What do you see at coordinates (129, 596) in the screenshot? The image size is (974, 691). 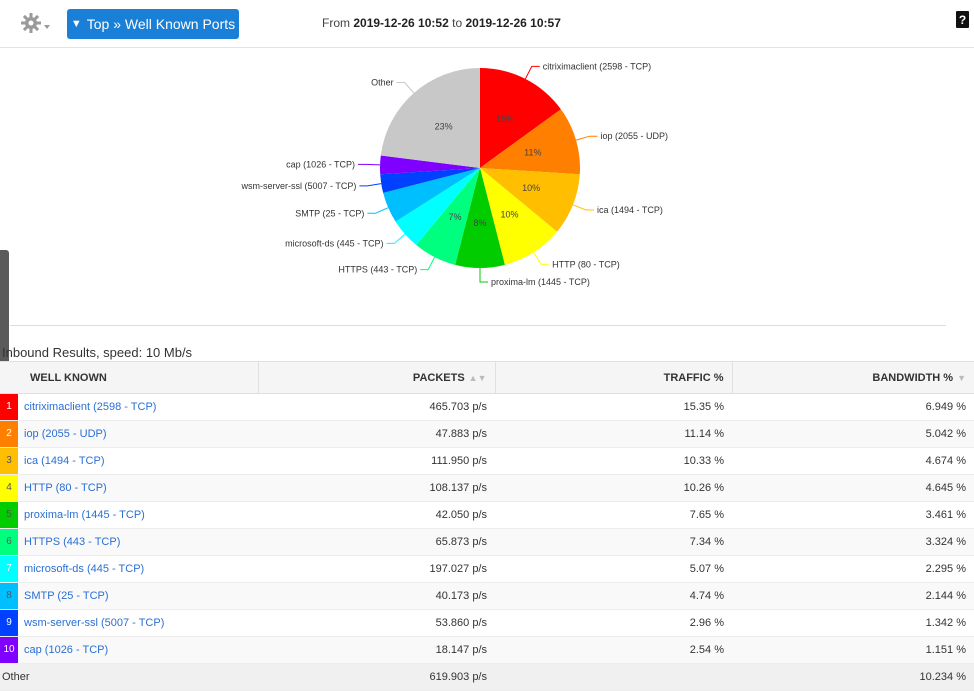 I see `cell-well-known: 8 SMTP (25 - TCP)` at bounding box center [129, 596].